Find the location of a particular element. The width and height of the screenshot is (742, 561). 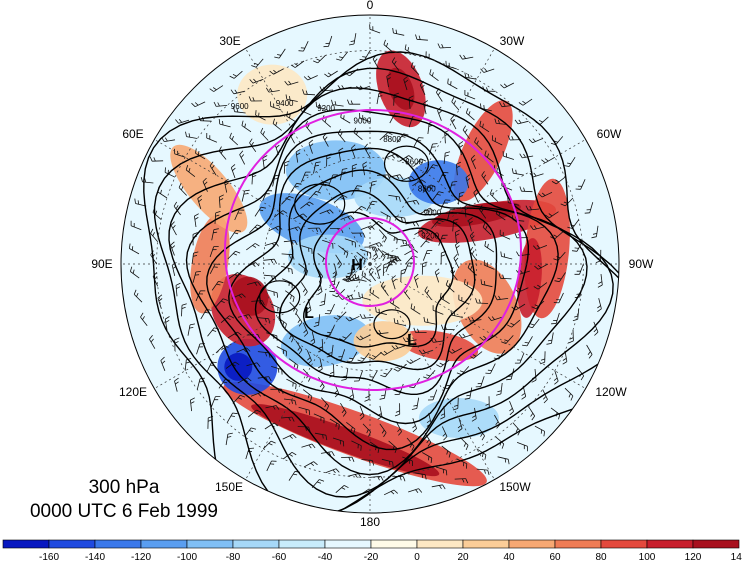

height-contour is located at coordinates (377, 280).